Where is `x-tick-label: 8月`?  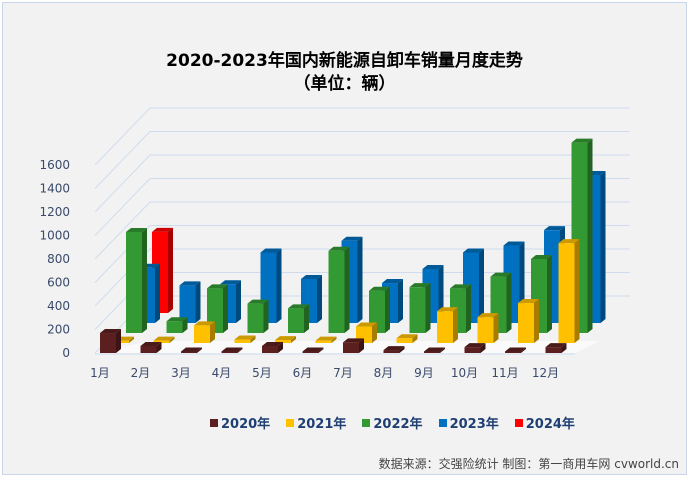 x-tick-label: 8月 is located at coordinates (384, 373).